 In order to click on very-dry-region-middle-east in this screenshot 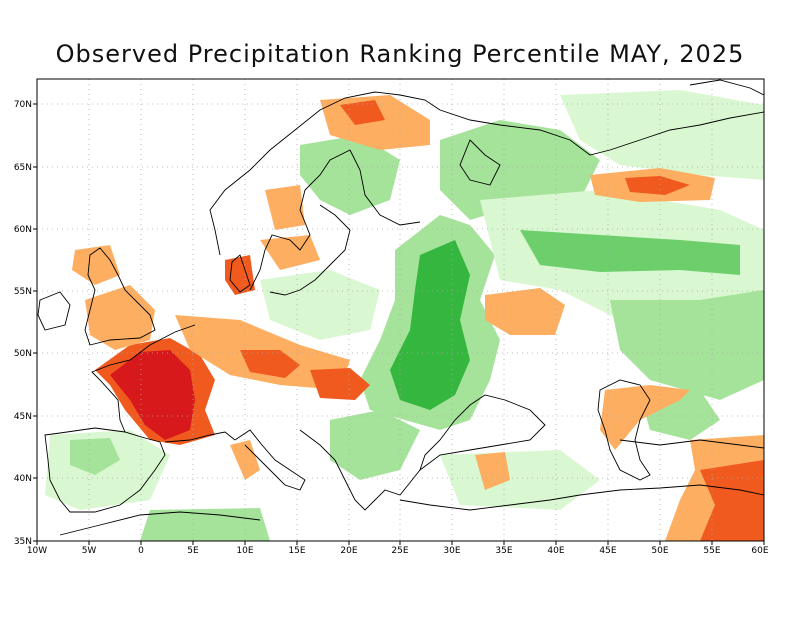, I will do `click(732, 500)`.